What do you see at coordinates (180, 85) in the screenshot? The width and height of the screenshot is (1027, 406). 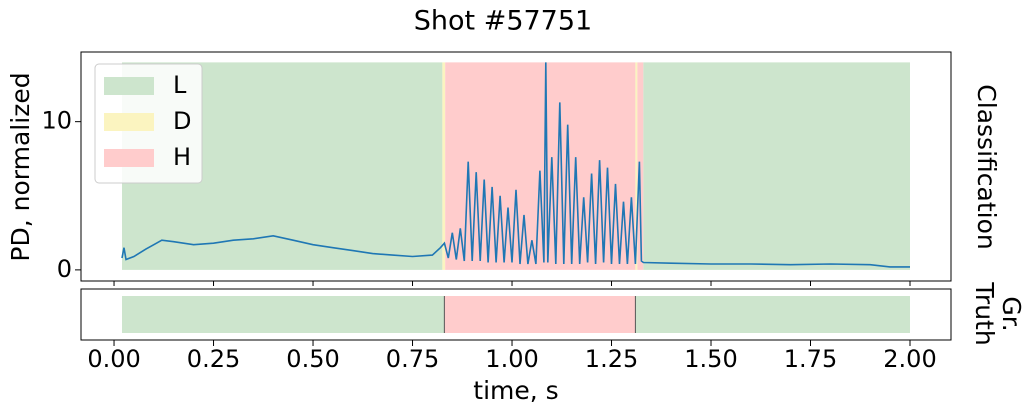 I see `legend-label: L` at bounding box center [180, 85].